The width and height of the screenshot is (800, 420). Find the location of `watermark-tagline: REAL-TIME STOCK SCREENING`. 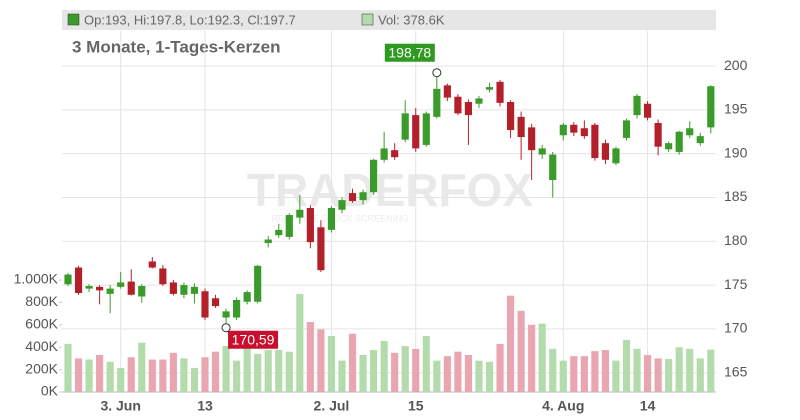

watermark-tagline: REAL-TIME STOCK SCREENING is located at coordinates (339, 218).